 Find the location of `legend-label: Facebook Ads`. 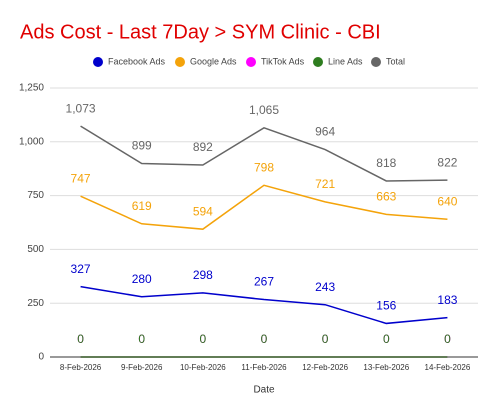

legend-label: Facebook Ads is located at coordinates (137, 61).